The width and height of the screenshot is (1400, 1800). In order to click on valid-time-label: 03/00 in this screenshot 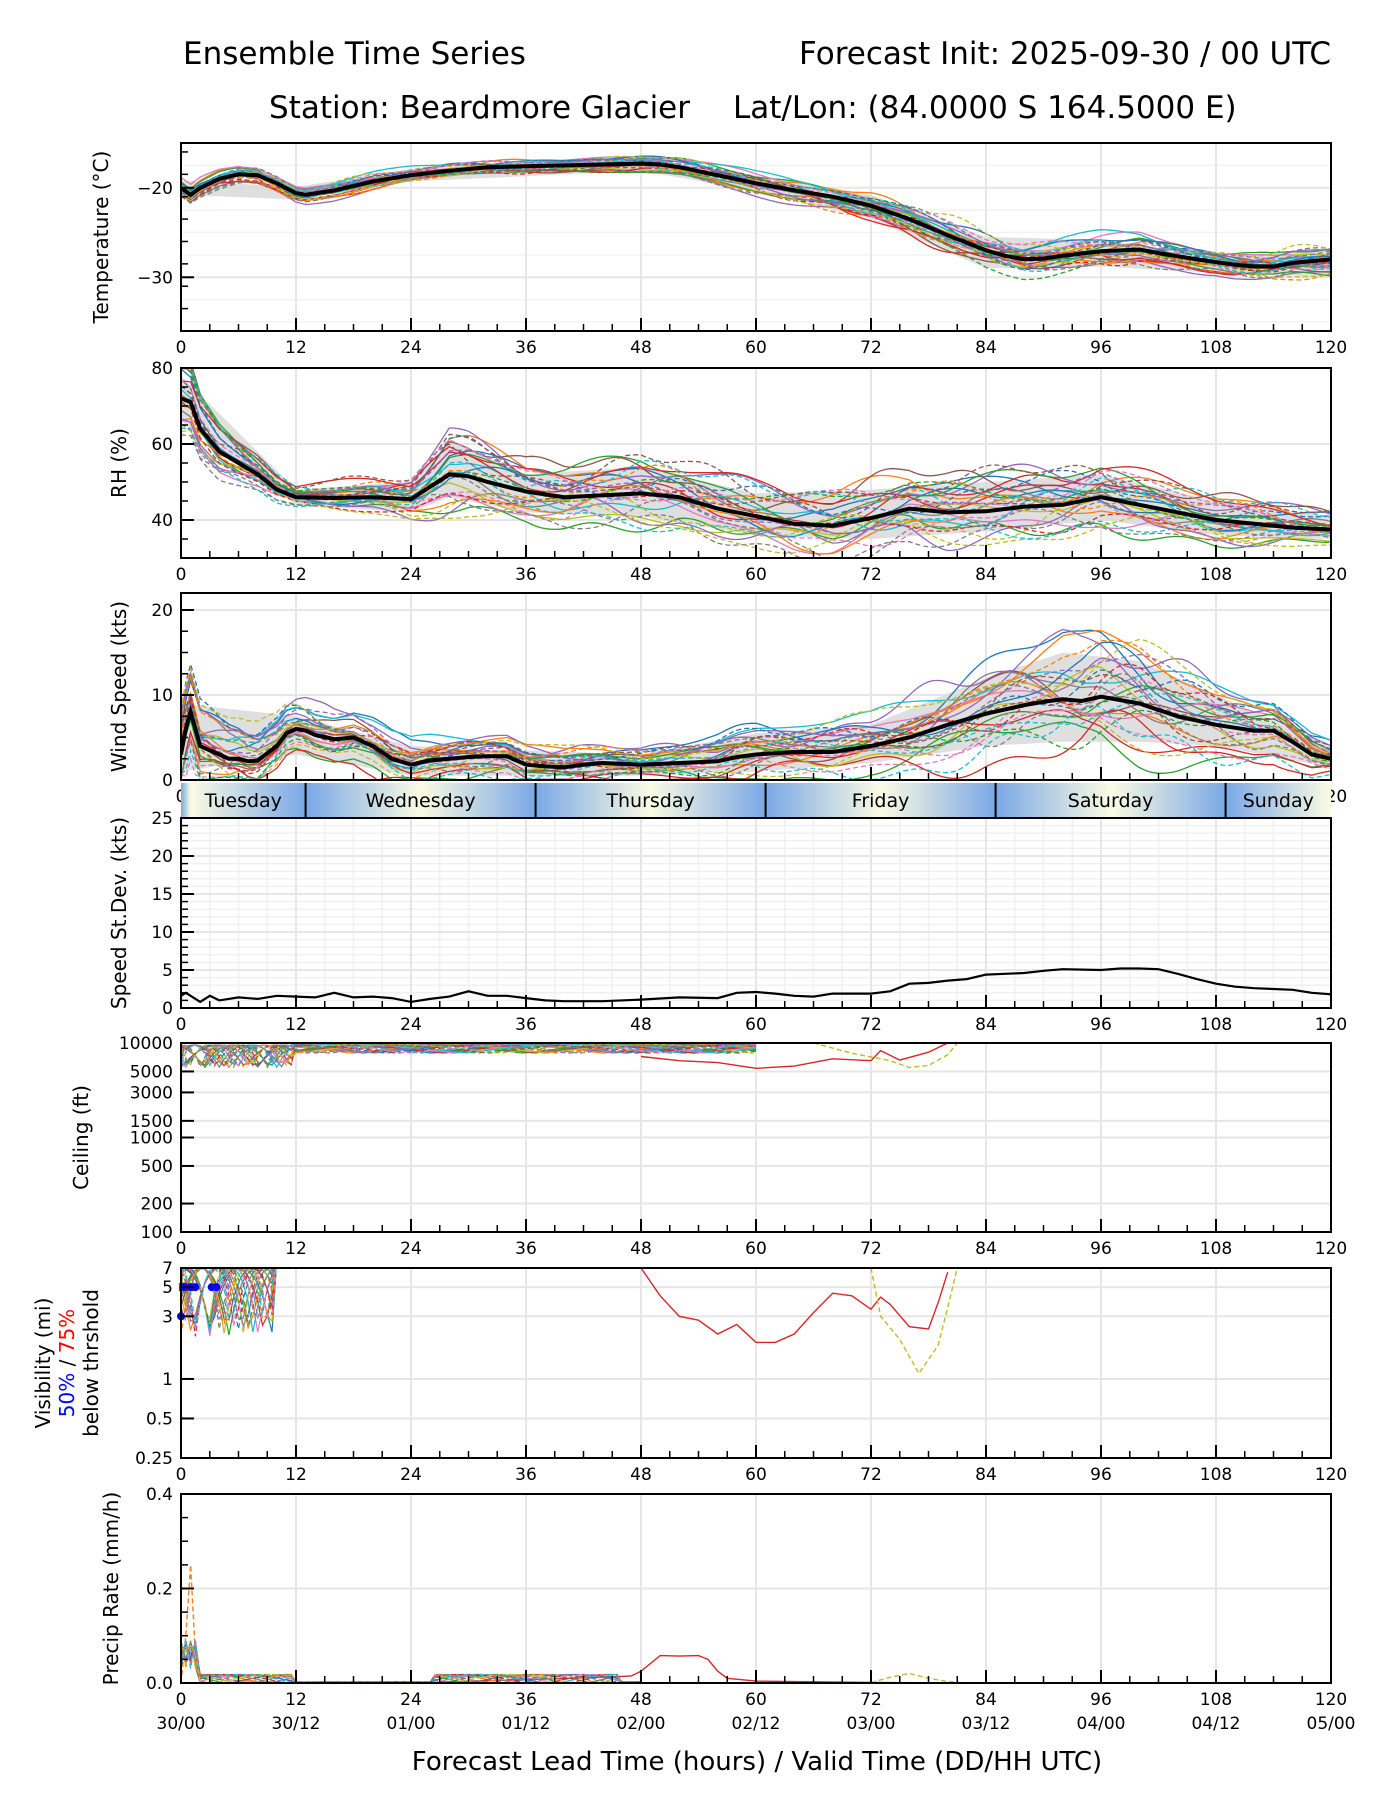, I will do `click(871, 1724)`.